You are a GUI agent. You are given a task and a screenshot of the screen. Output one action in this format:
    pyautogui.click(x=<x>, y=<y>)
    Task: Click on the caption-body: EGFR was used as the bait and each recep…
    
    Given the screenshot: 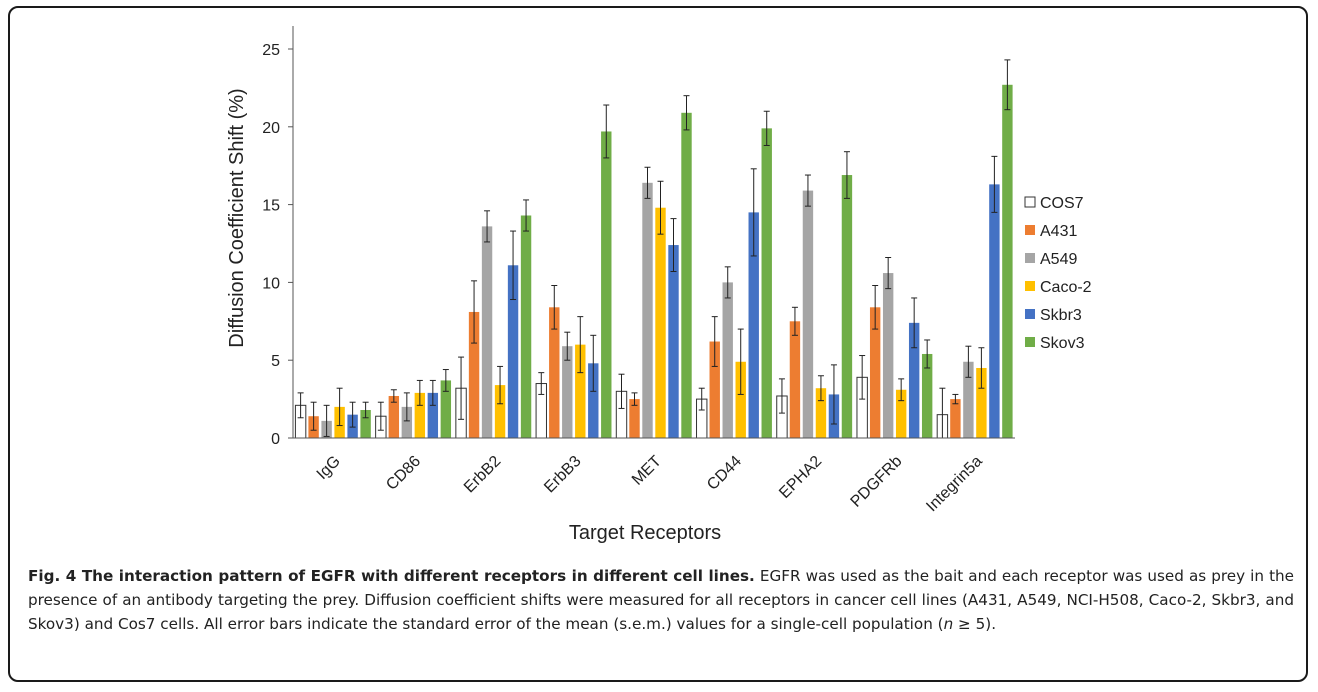 What is the action you would take?
    pyautogui.click(x=661, y=600)
    